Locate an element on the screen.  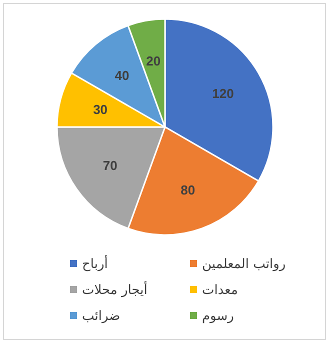
data-label: 70 is located at coordinates (110, 165).